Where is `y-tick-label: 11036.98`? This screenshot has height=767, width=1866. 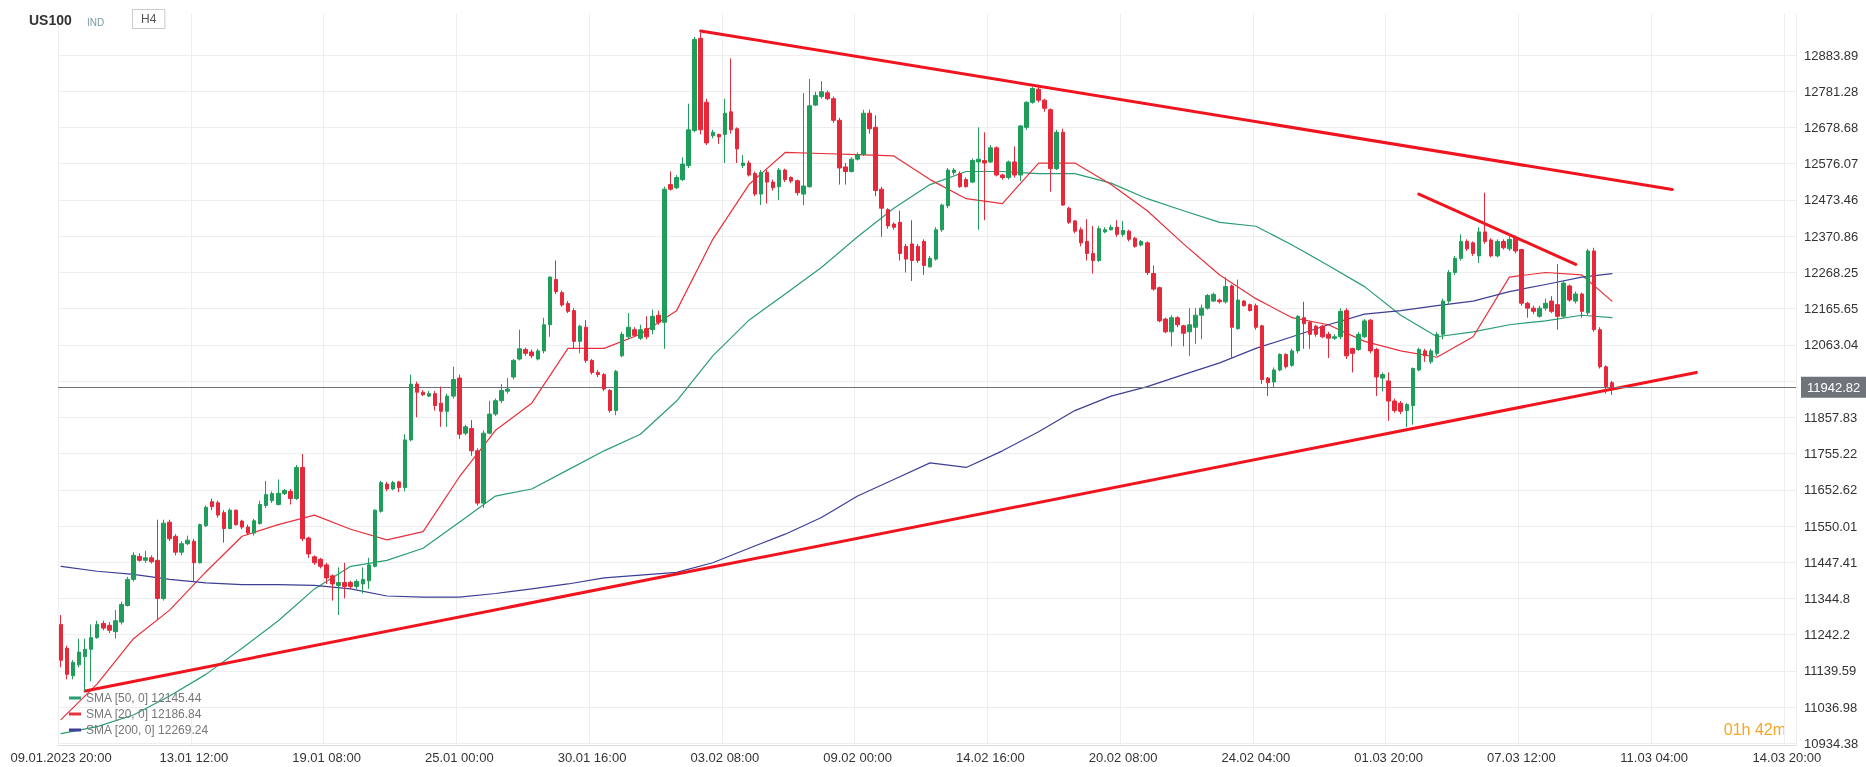
y-tick-label: 11036.98 is located at coordinates (1831, 707).